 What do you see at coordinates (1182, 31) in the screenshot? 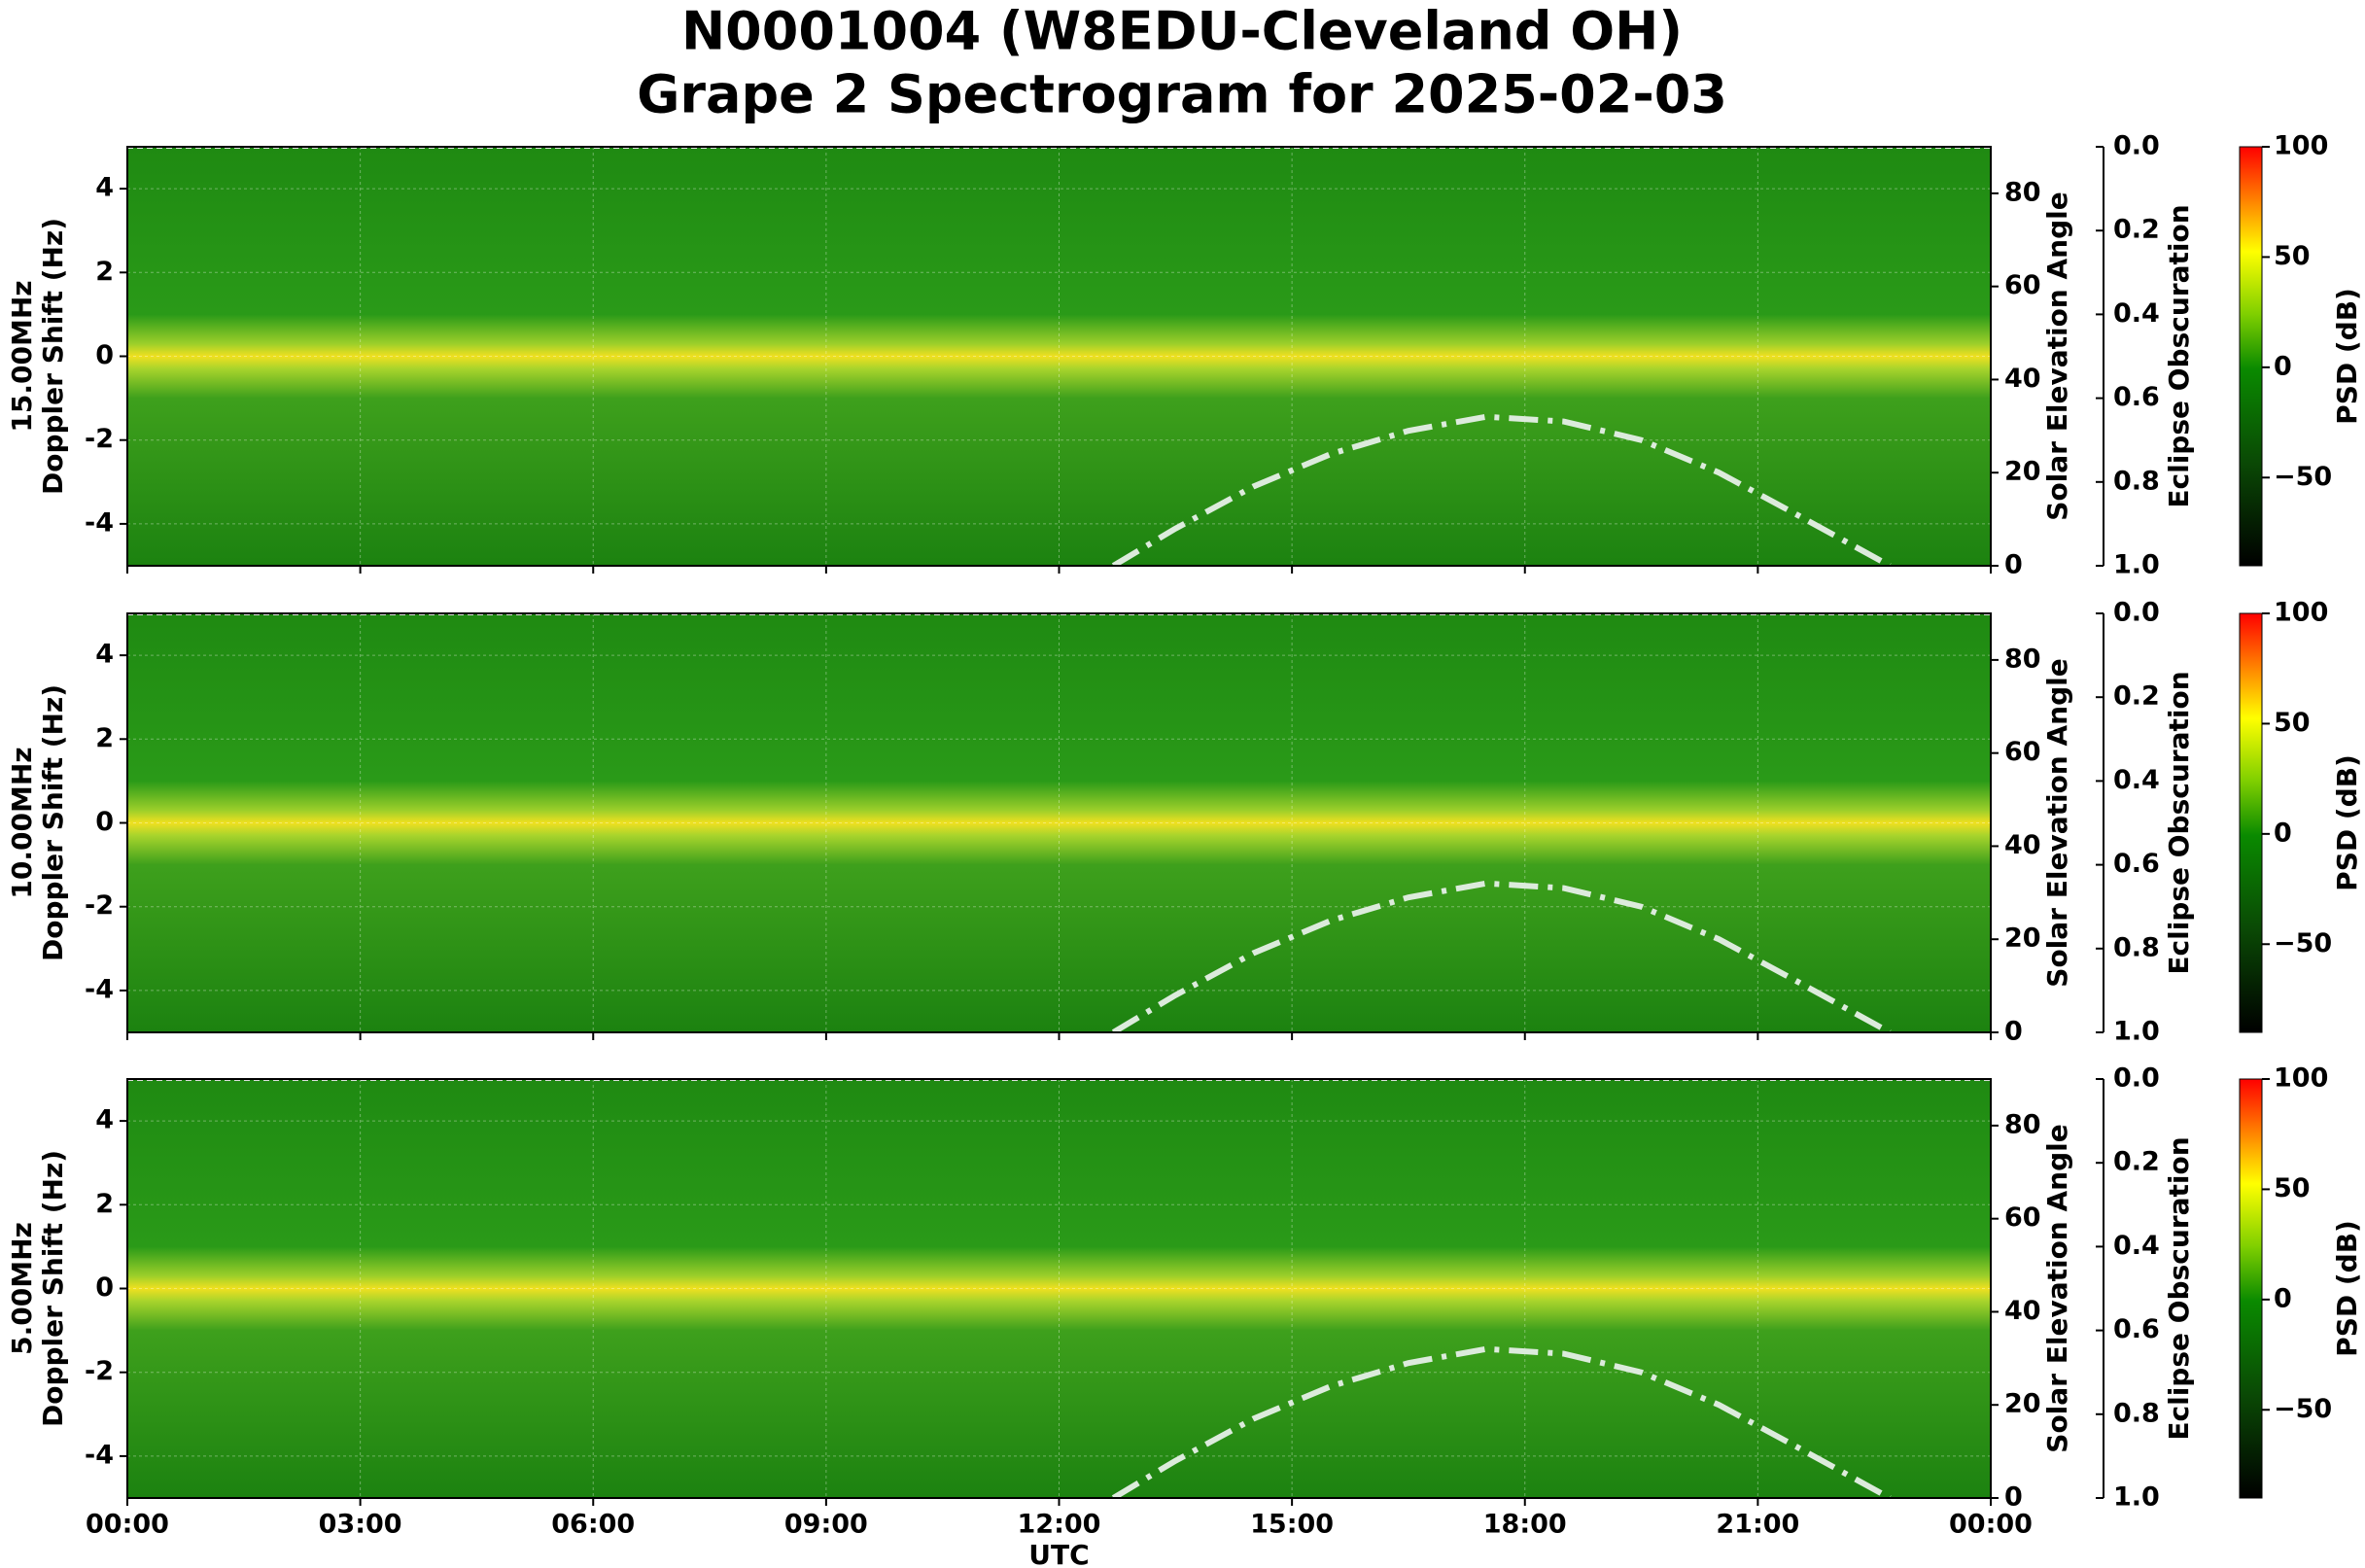
I see `title: N0001004 (W8EDU-Cleveland OH)` at bounding box center [1182, 31].